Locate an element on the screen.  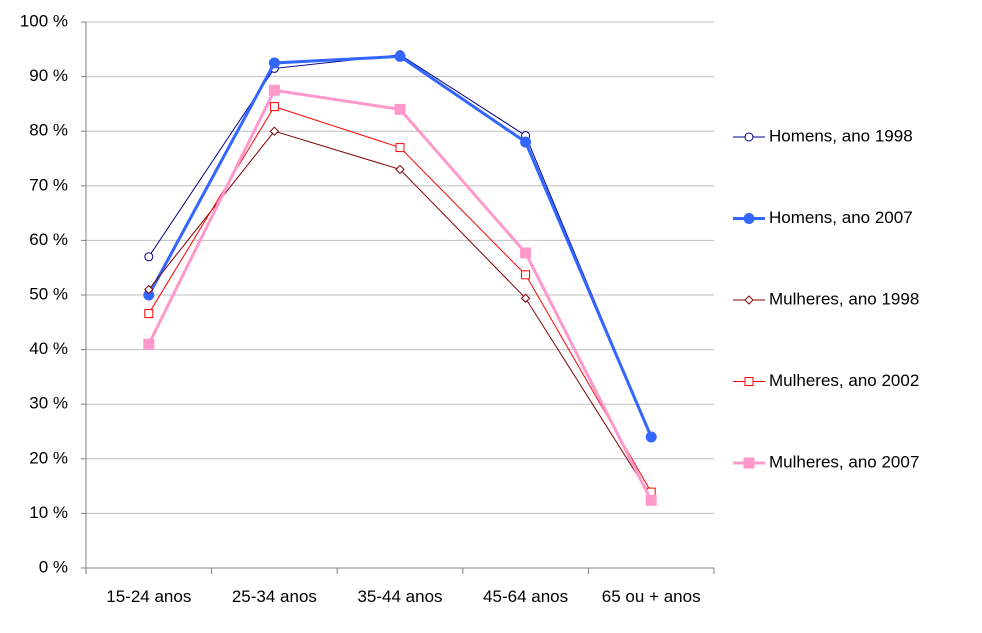
x-tick-label: 25-34 anos is located at coordinates (274, 596).